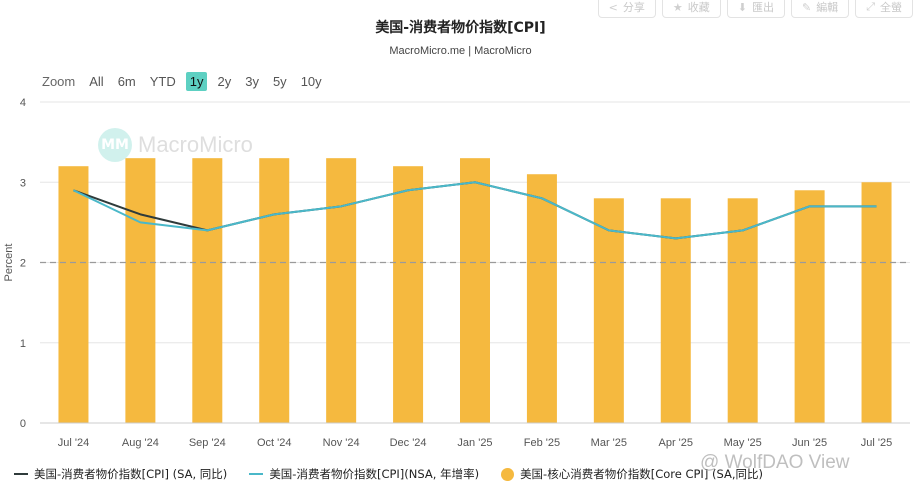 This screenshot has width=921, height=493. I want to click on expand-icon: ⤢, so click(870, 6).